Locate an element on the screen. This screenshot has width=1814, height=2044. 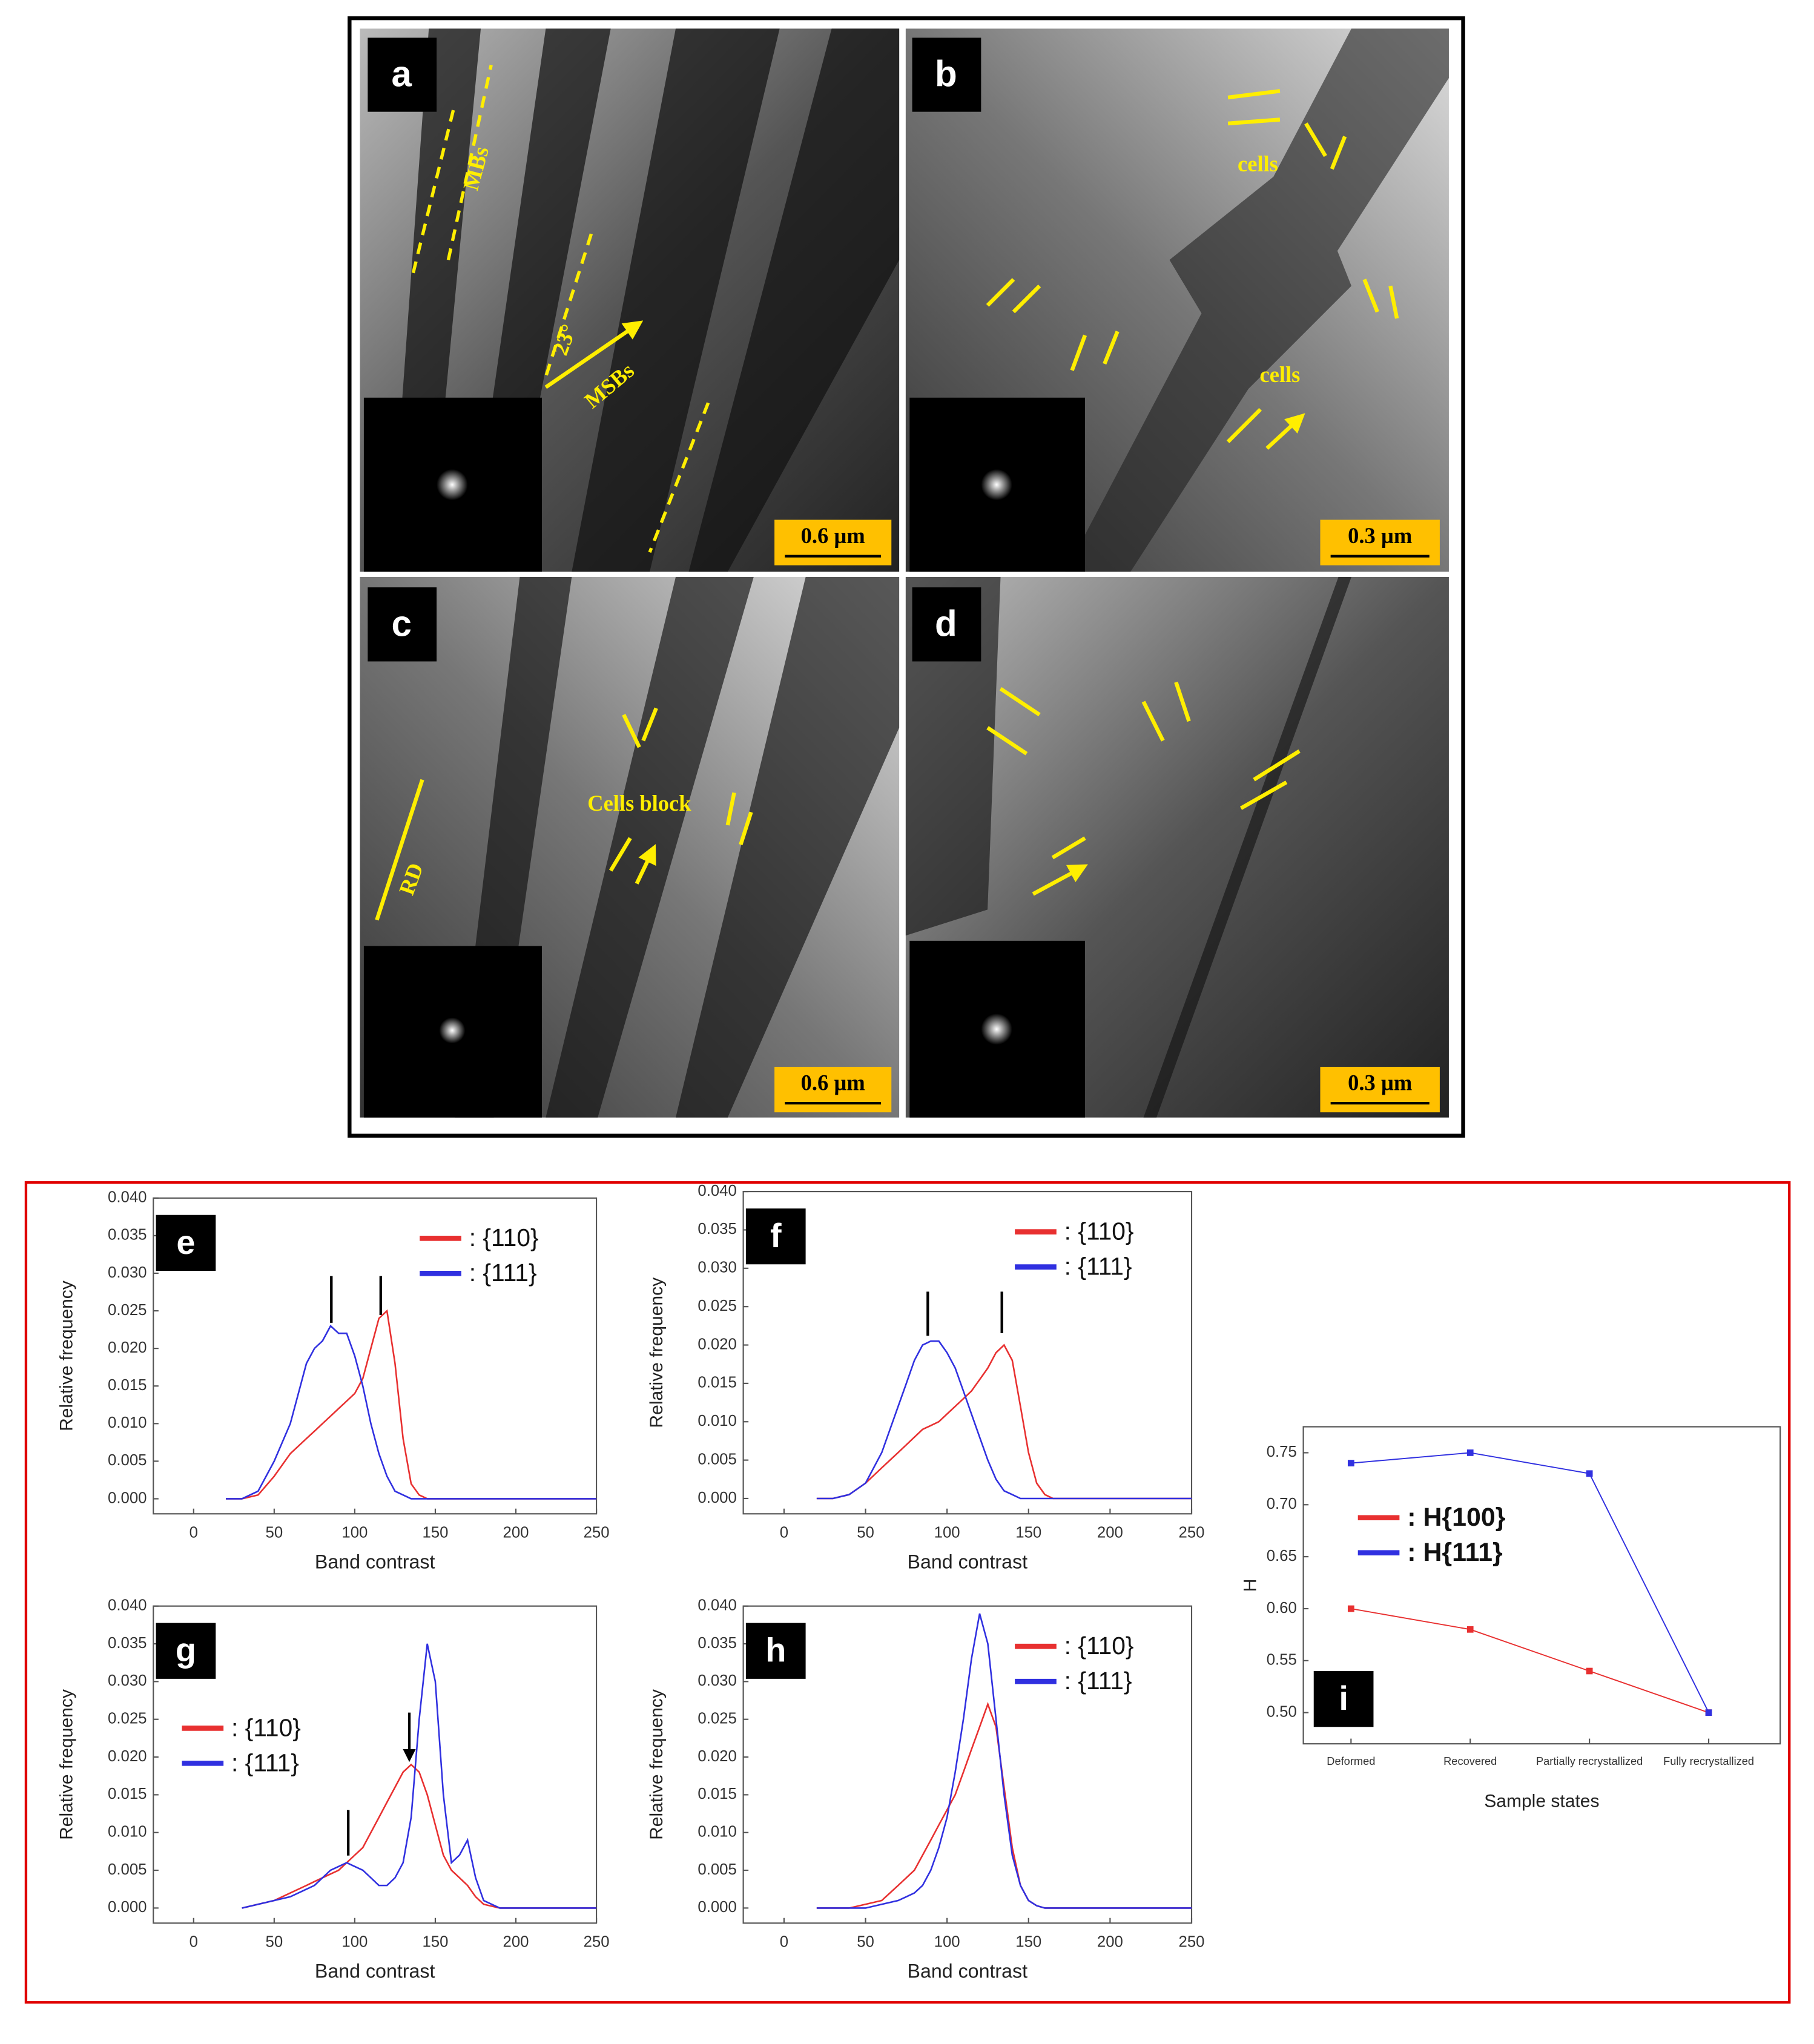
y-tick-label: 0.70 is located at coordinates (1282, 1503).